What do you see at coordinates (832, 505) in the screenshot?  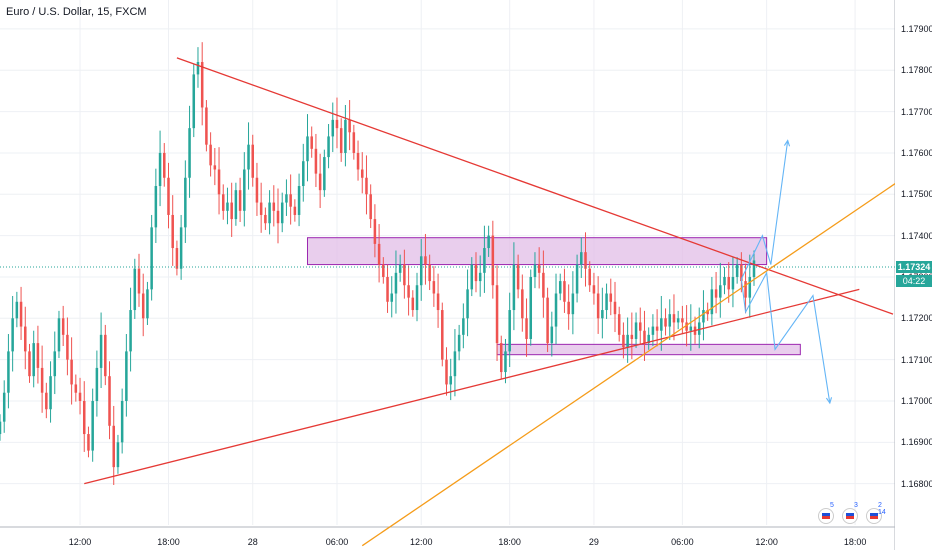 I see `event-count: 5` at bounding box center [832, 505].